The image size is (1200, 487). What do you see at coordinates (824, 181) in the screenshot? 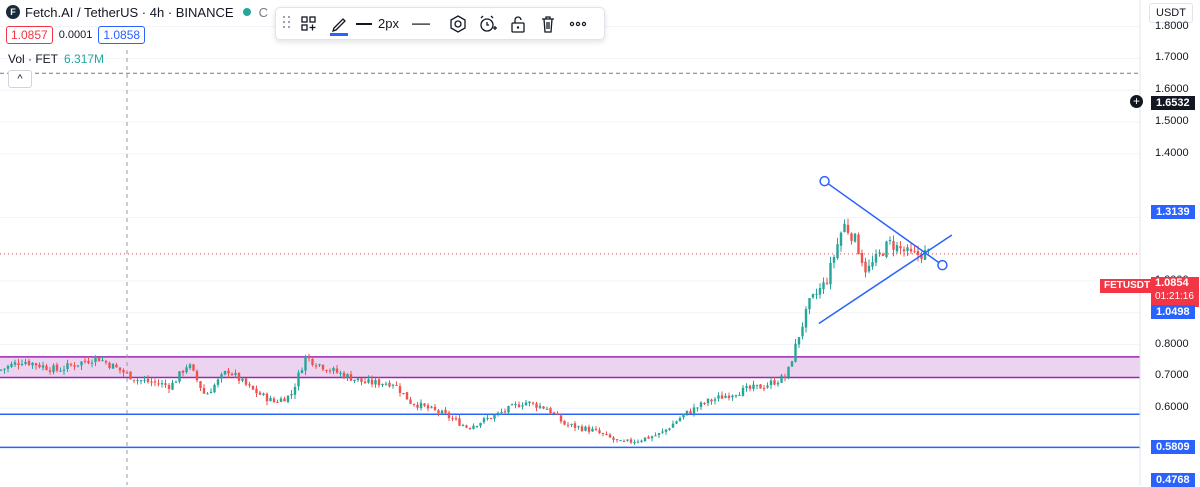
I see `triangle-handle-top` at bounding box center [824, 181].